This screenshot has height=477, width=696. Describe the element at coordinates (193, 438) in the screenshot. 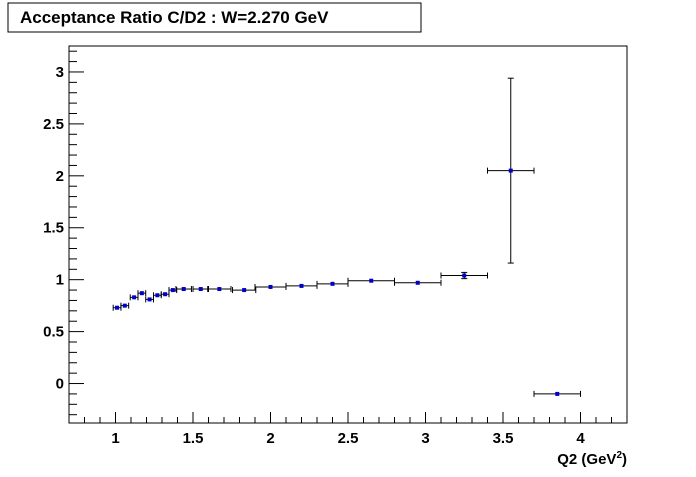

I see `x-tick-label: 1.5` at that location.